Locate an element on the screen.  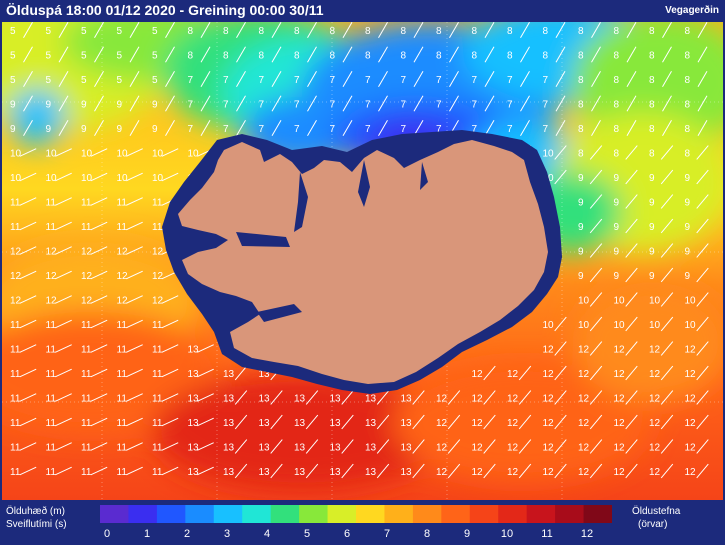
color-scale-tick: 4 is located at coordinates (267, 534).